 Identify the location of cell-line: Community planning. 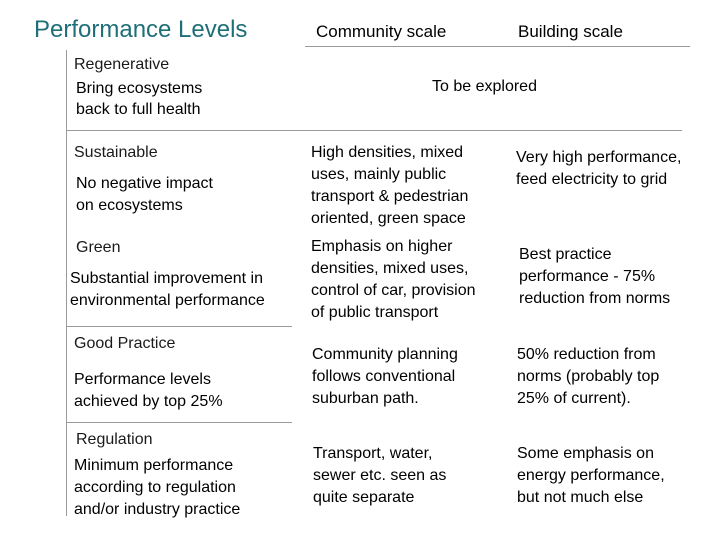
(385, 354).